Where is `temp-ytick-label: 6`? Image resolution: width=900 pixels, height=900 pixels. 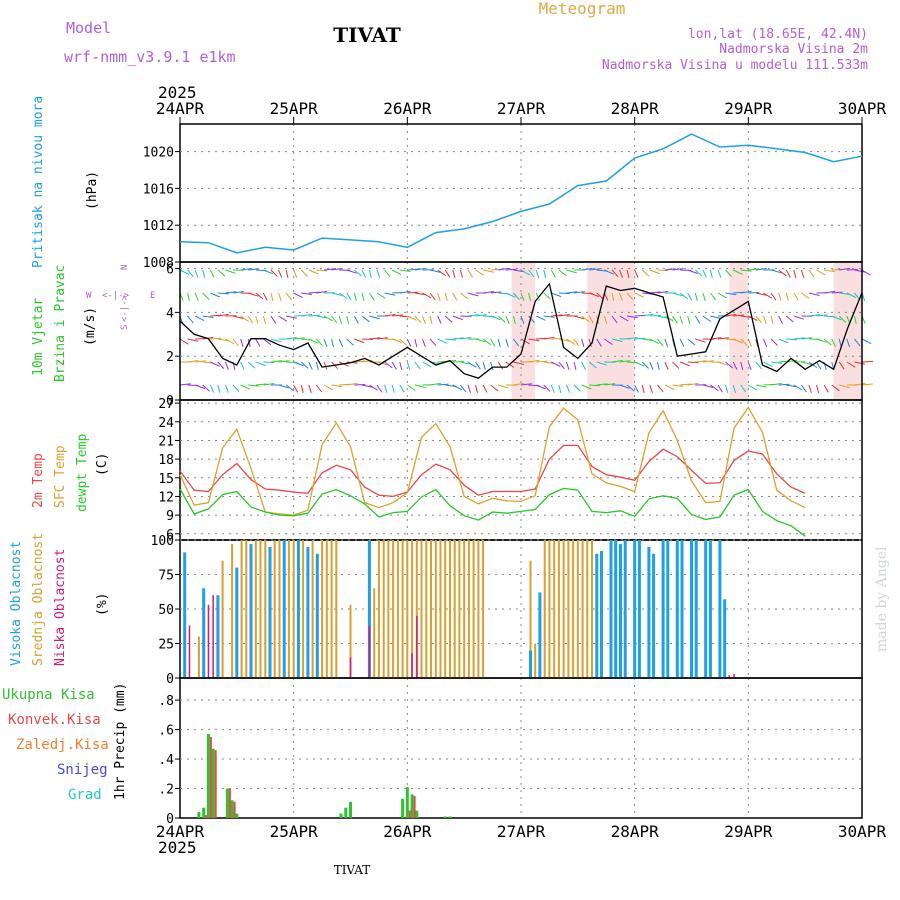 temp-ytick-label: 6 is located at coordinates (170, 535).